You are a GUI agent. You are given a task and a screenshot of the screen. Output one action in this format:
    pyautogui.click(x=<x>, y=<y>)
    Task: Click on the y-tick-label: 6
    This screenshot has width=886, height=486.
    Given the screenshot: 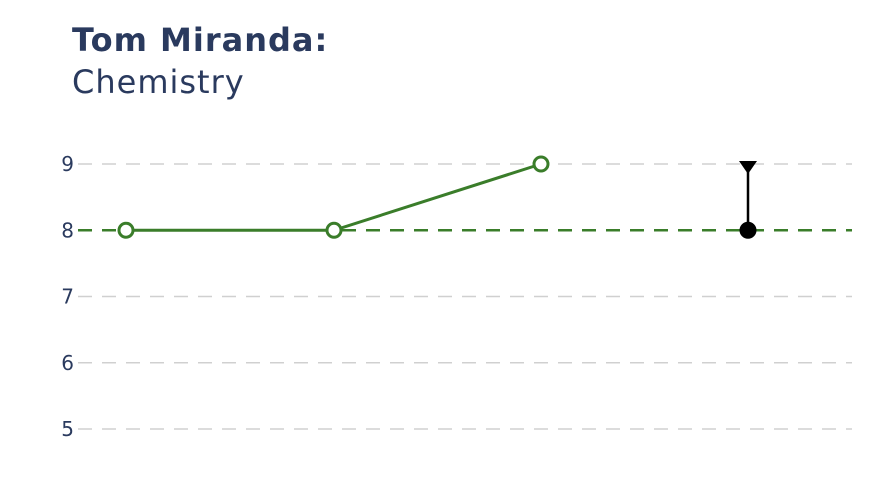 What is the action you would take?
    pyautogui.click(x=67, y=363)
    